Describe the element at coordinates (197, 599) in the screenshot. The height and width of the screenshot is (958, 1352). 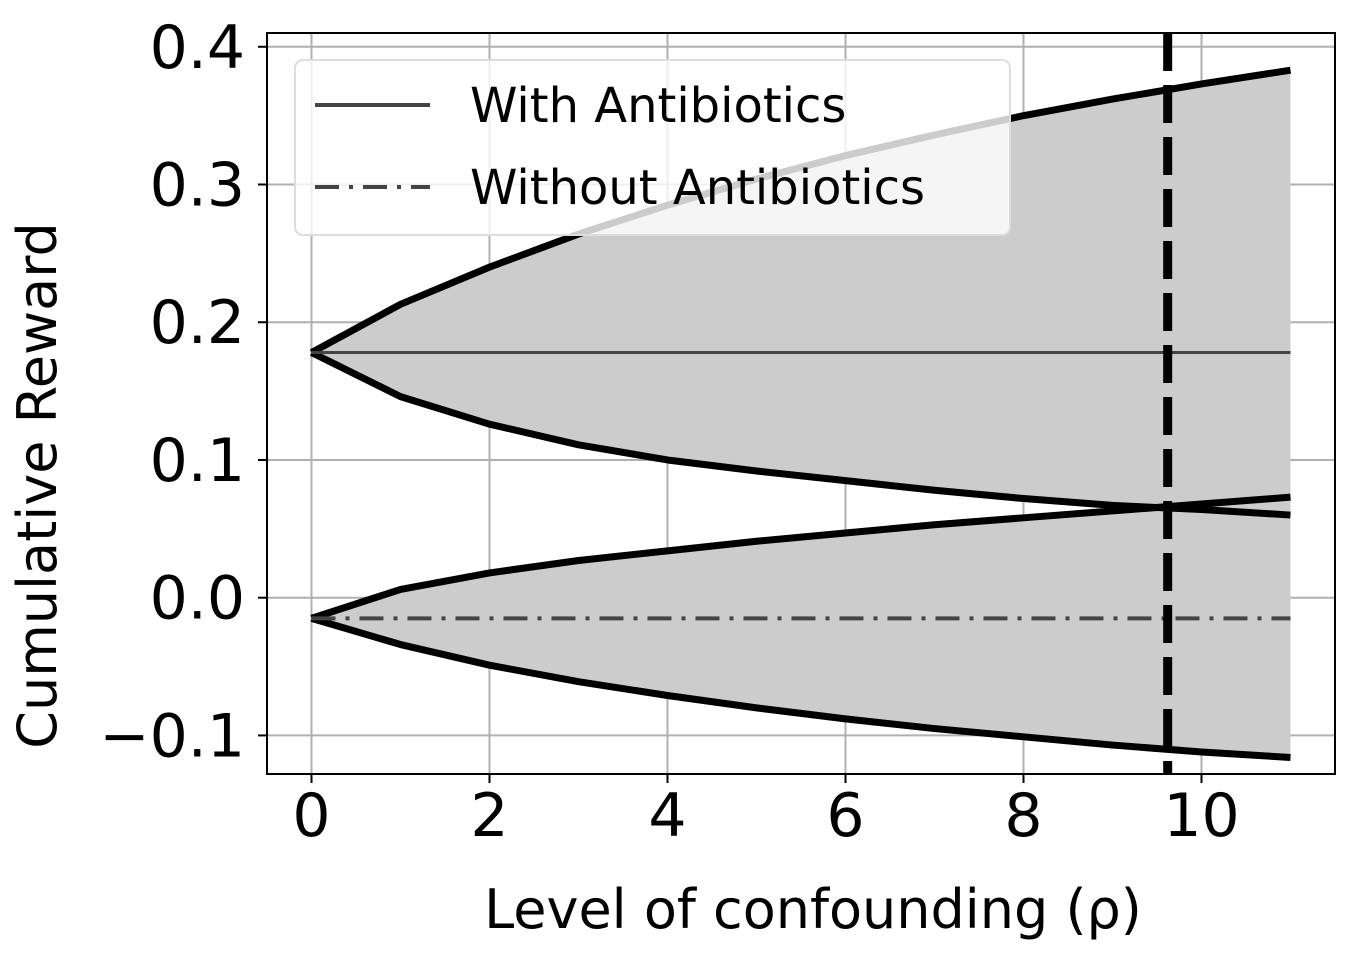
I see `y-tick-label: 0.0` at that location.